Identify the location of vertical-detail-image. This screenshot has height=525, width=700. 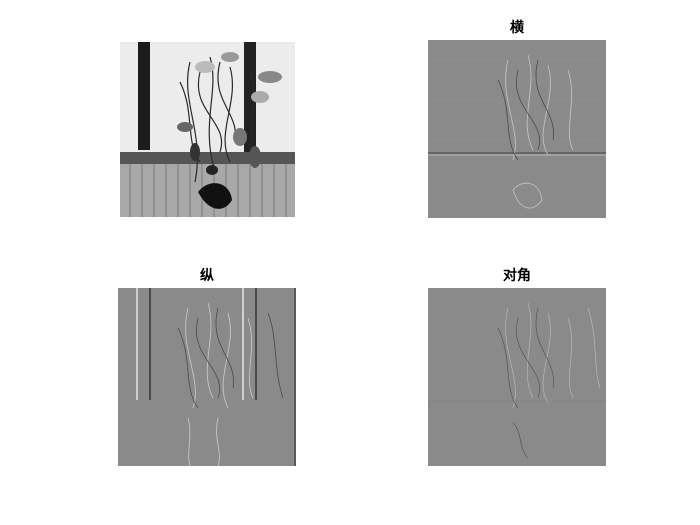
(207, 377).